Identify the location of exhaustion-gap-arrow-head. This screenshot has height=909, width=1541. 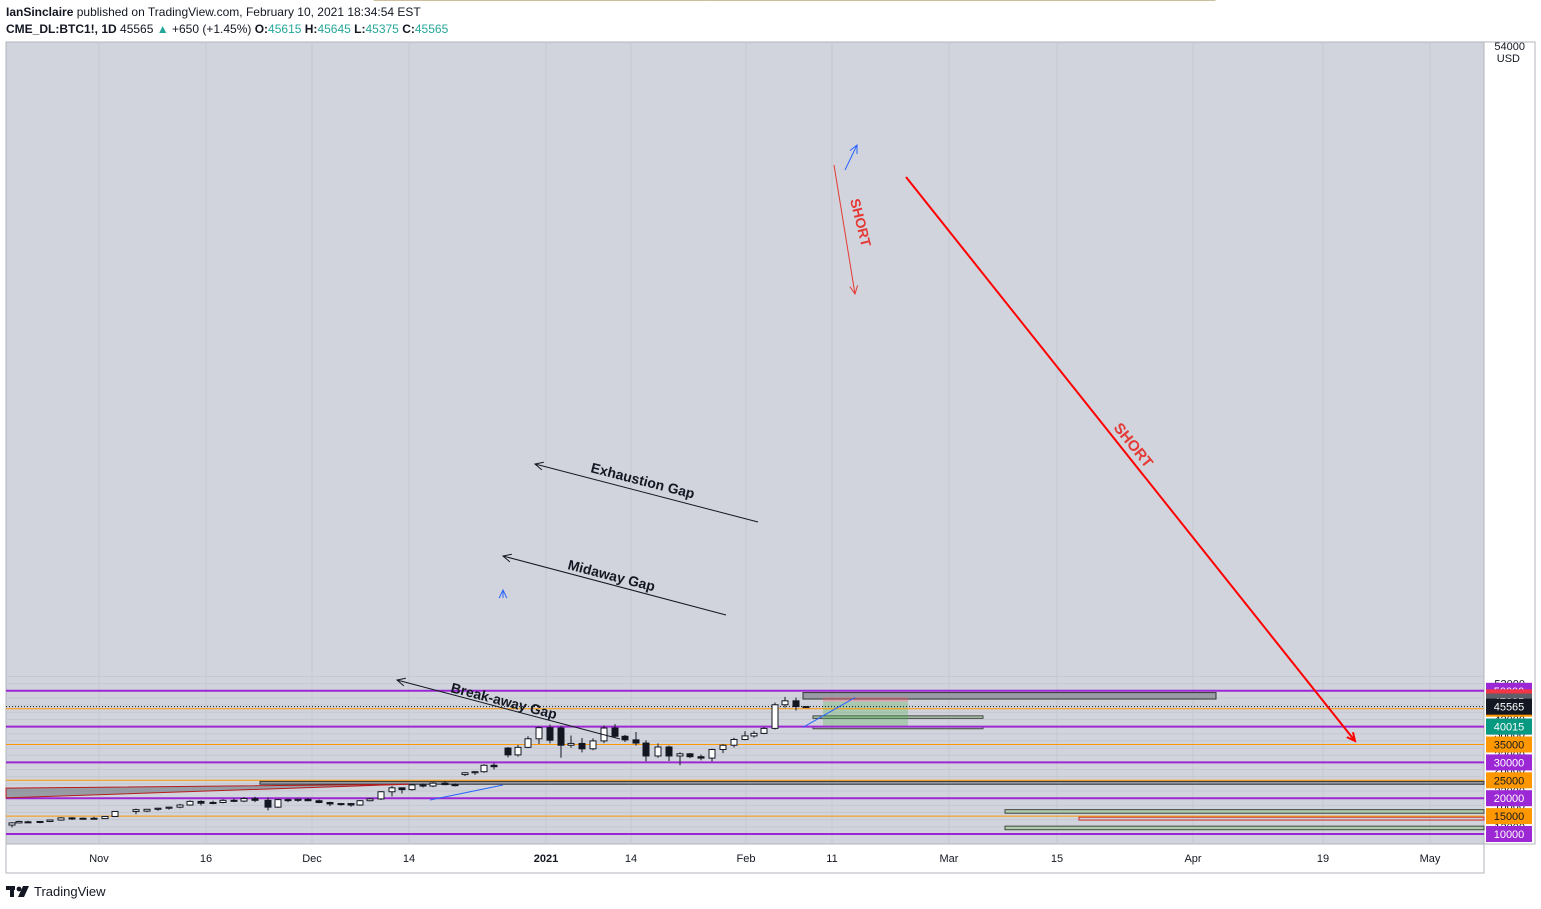
(538, 466).